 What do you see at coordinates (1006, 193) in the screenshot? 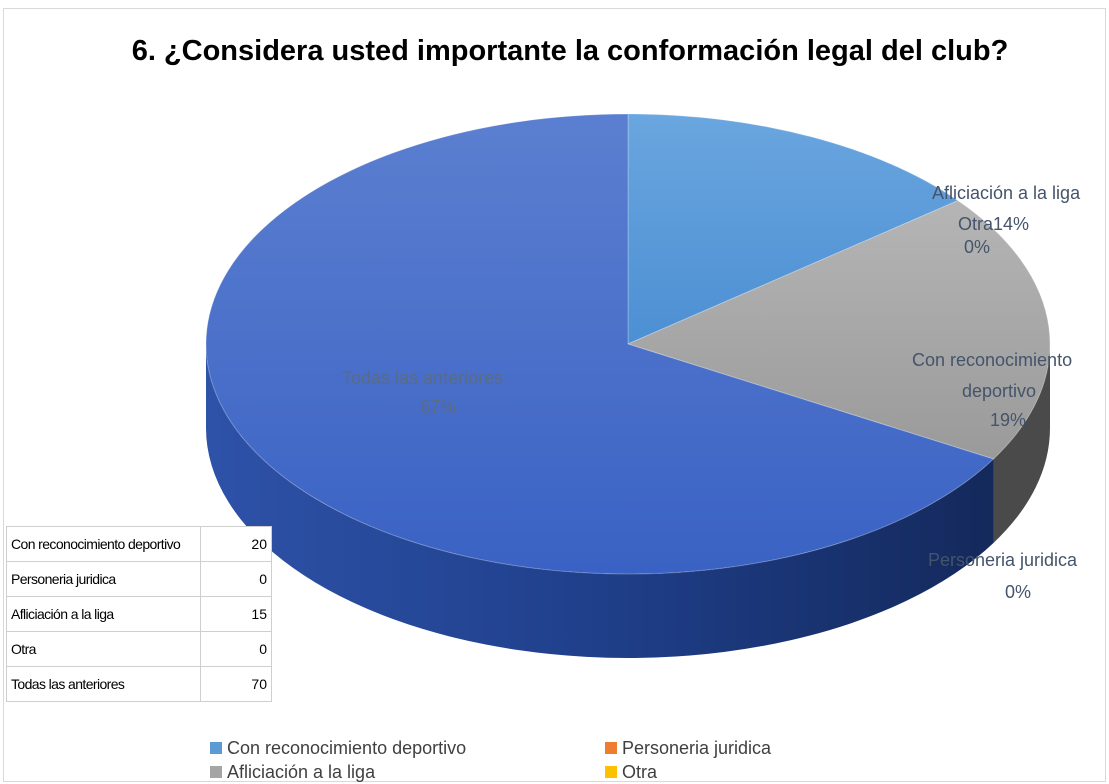
I see `label-afliciacion: Afliciación a la liga` at bounding box center [1006, 193].